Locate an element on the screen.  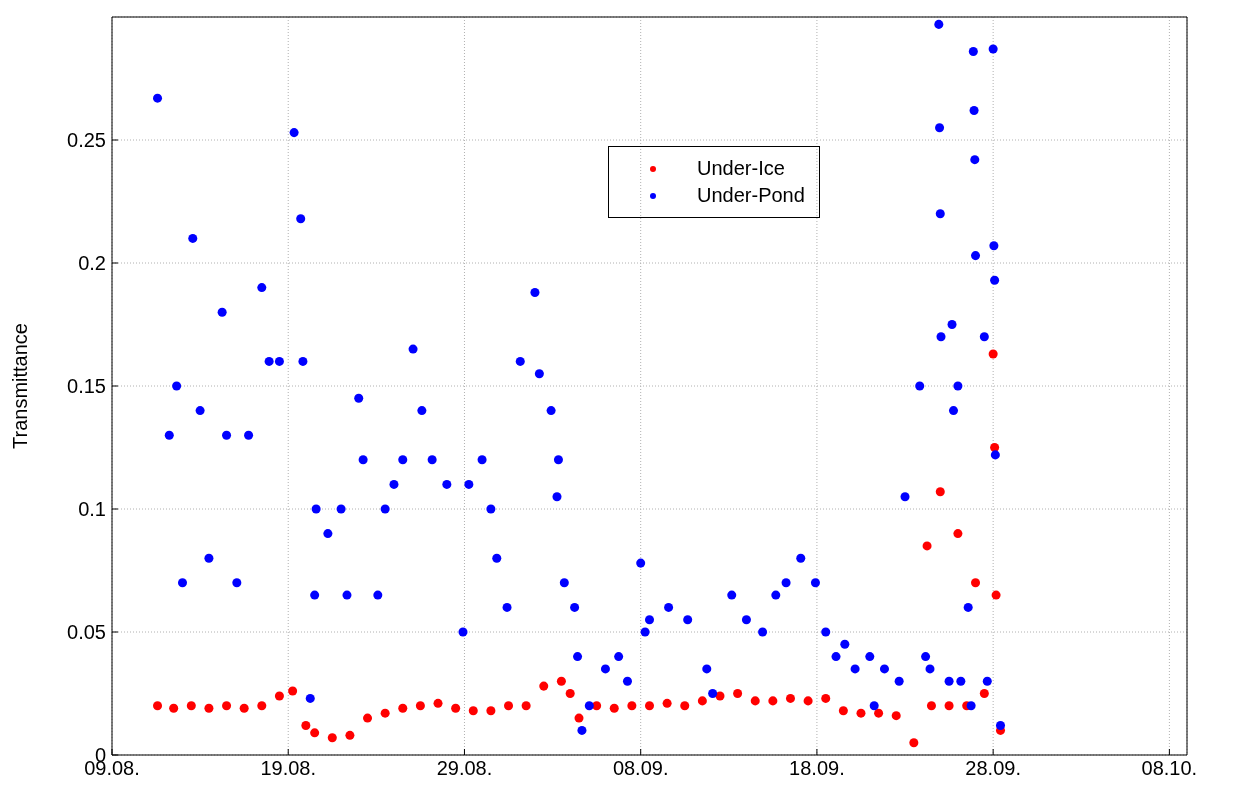
x-tick-label: 08.10. is located at coordinates (1169, 768).